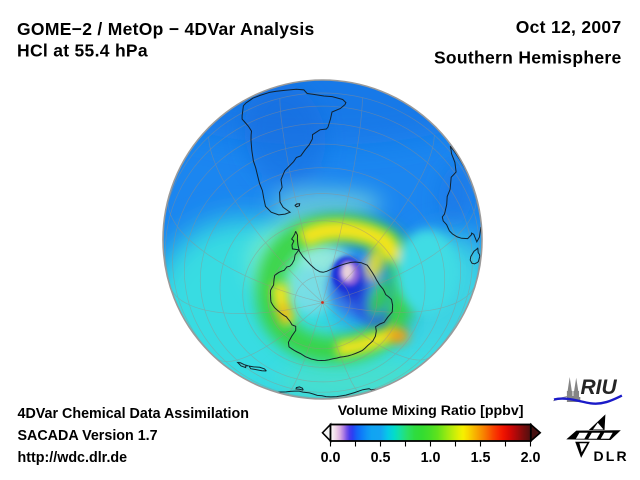  I want to click on svg-text: RIU, so click(599, 387).